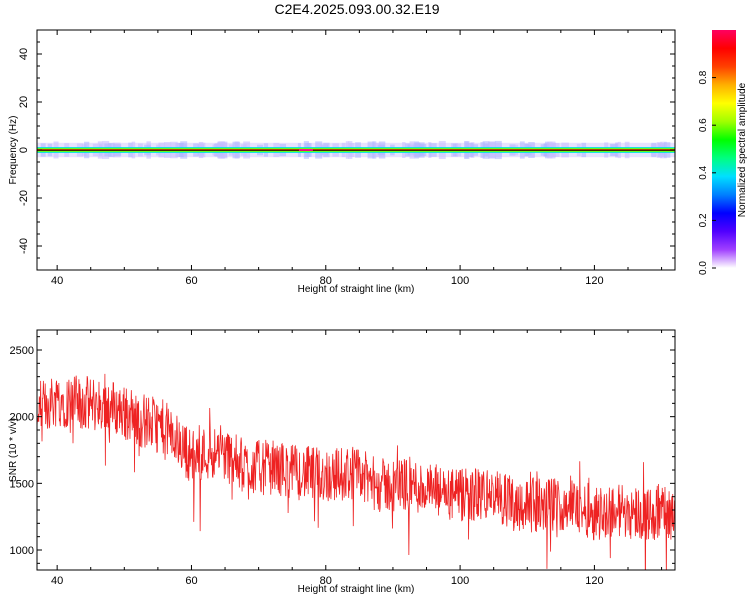 The height and width of the screenshot is (600, 750). I want to click on colorbar-label: Normalized spectral amplitude, so click(742, 149).